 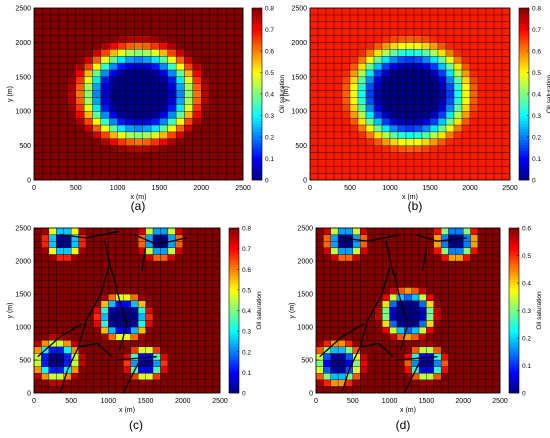 What do you see at coordinates (286, 94) in the screenshot?
I see `y-axis-label: y (m)` at bounding box center [286, 94].